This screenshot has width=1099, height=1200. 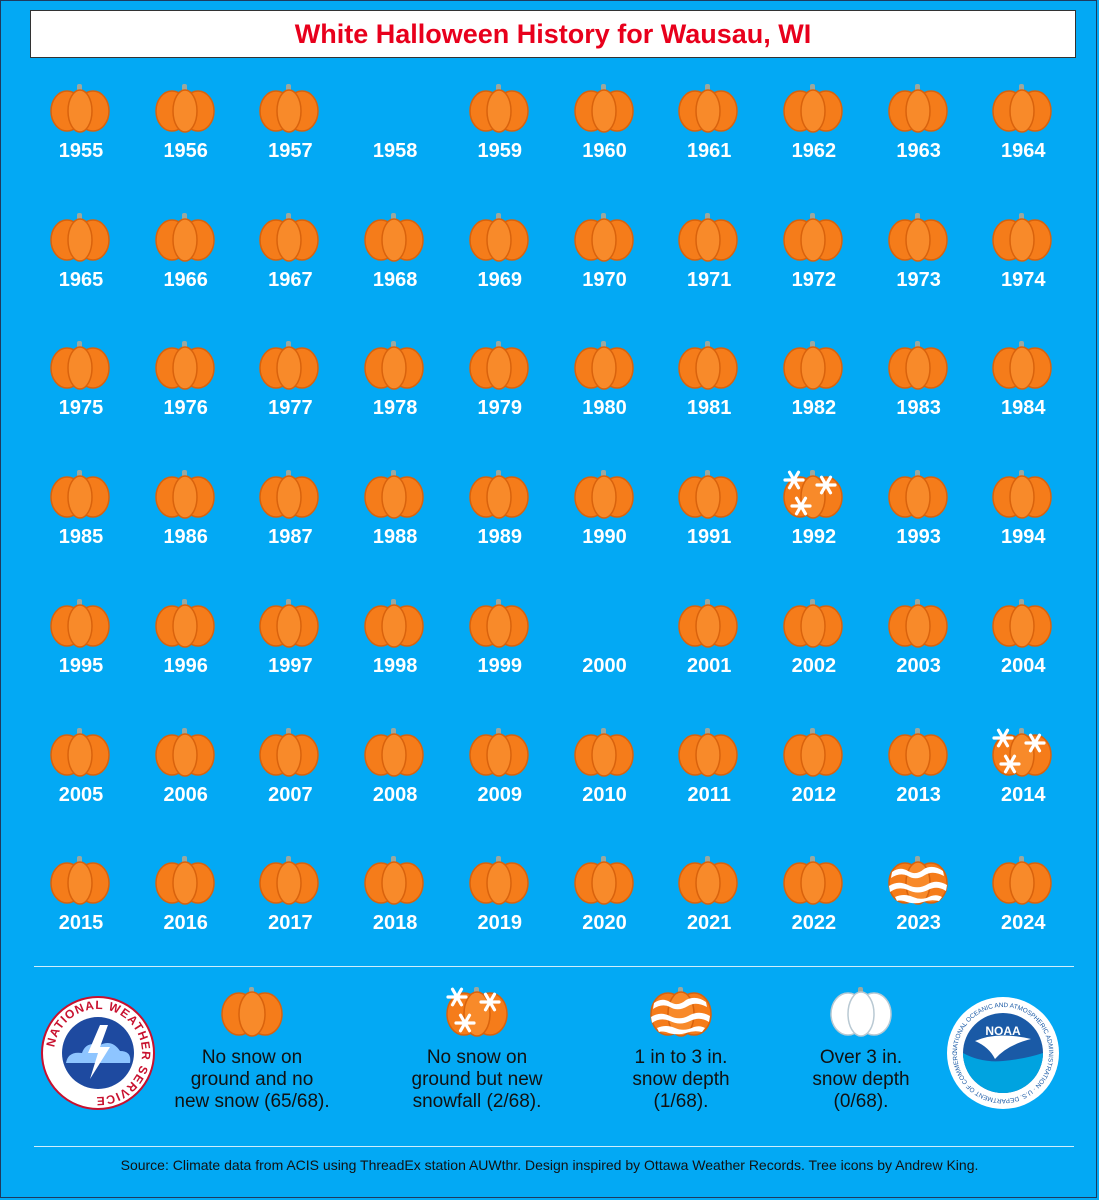 I want to click on year-label: 1988, so click(x=395, y=537).